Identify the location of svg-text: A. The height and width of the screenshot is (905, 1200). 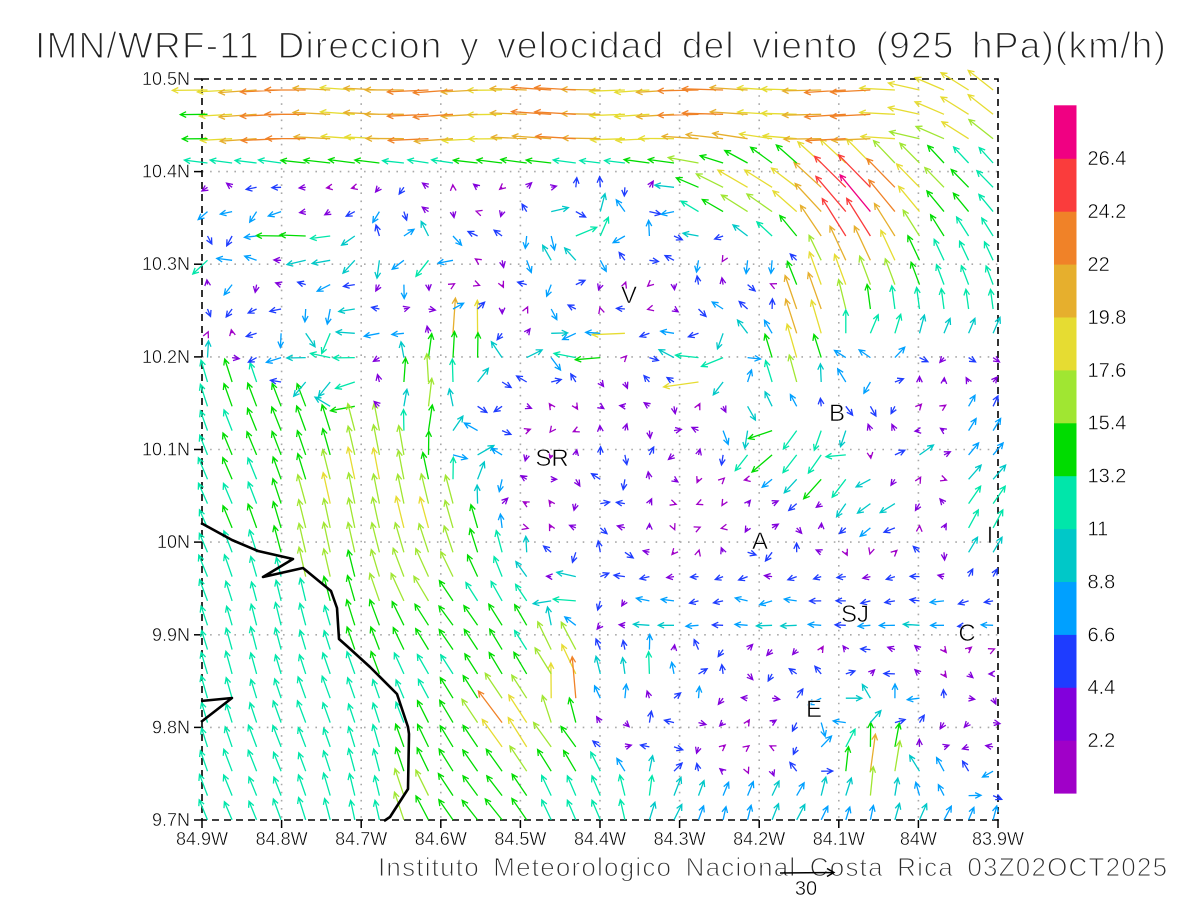
(760, 541).